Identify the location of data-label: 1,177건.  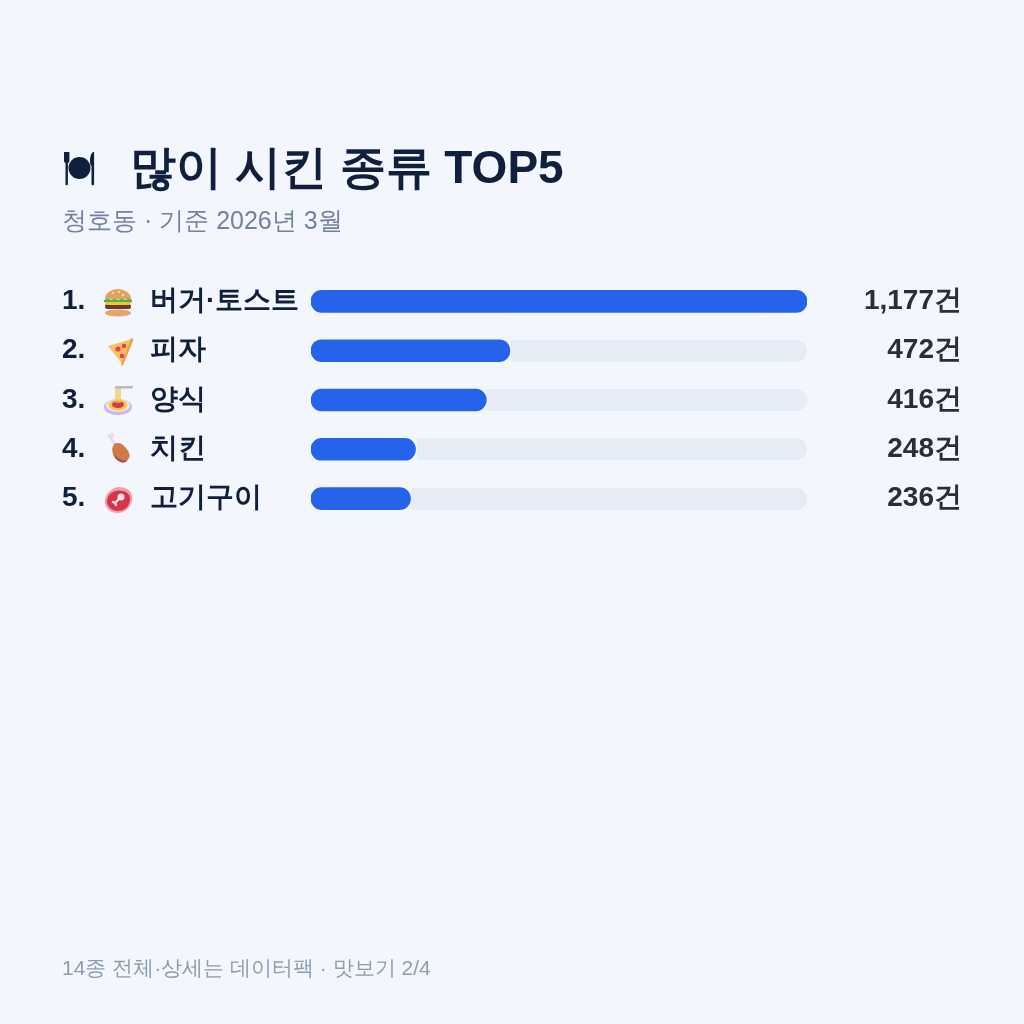
(912, 300).